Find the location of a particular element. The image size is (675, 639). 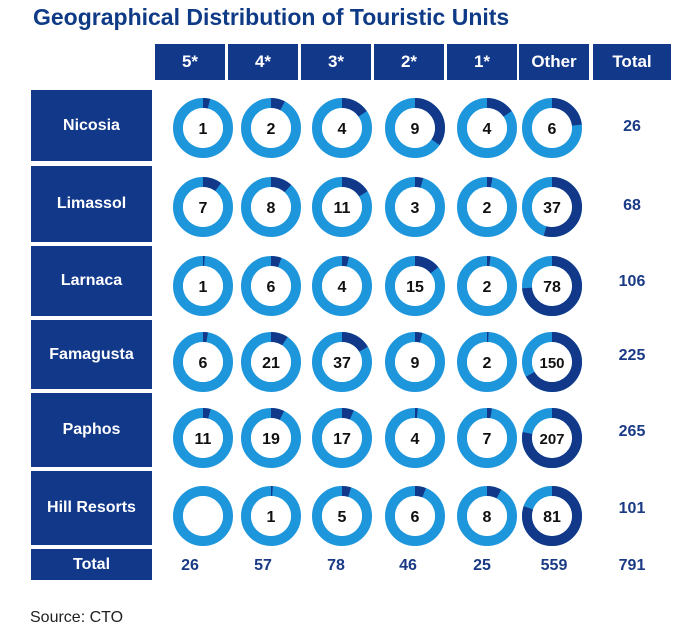

col-header-5star: 5* is located at coordinates (190, 62).